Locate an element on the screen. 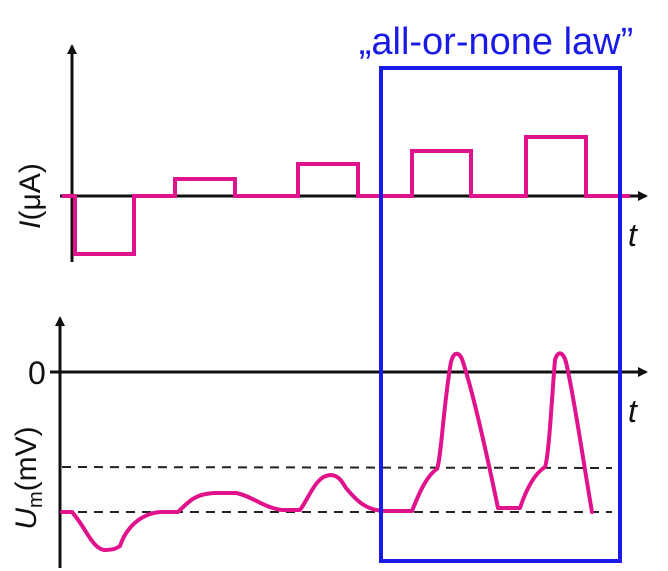 The height and width of the screenshot is (571, 668). potential-unit: (mV) is located at coordinates (26, 458).